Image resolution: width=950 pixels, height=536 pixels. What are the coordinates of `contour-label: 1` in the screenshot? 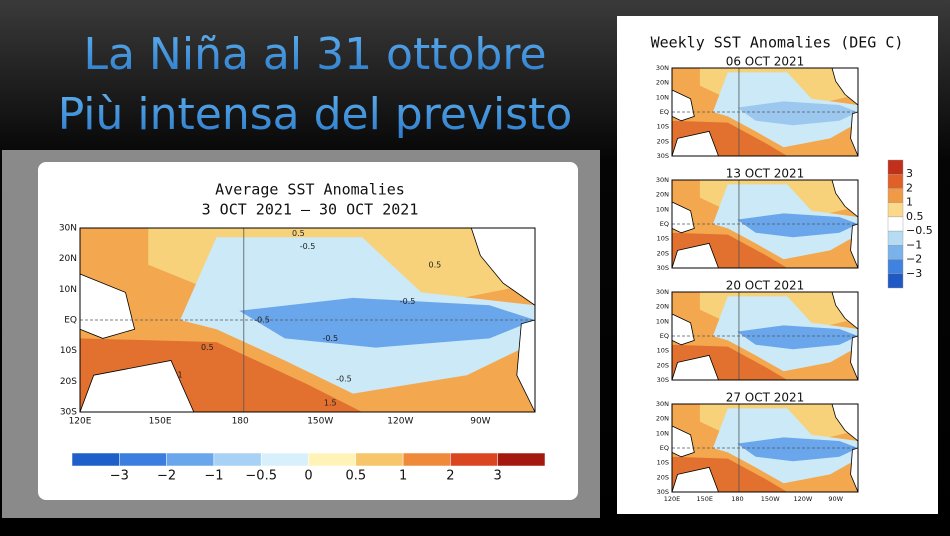 It's located at (180, 375).